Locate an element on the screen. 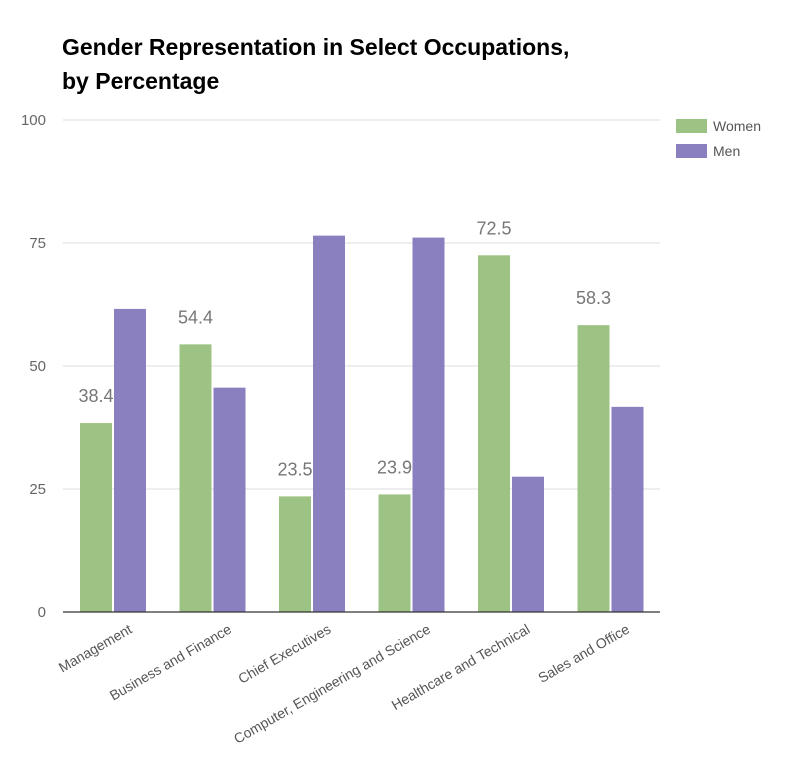  x-category-label: Computer, Engineering and Science is located at coordinates (332, 684).